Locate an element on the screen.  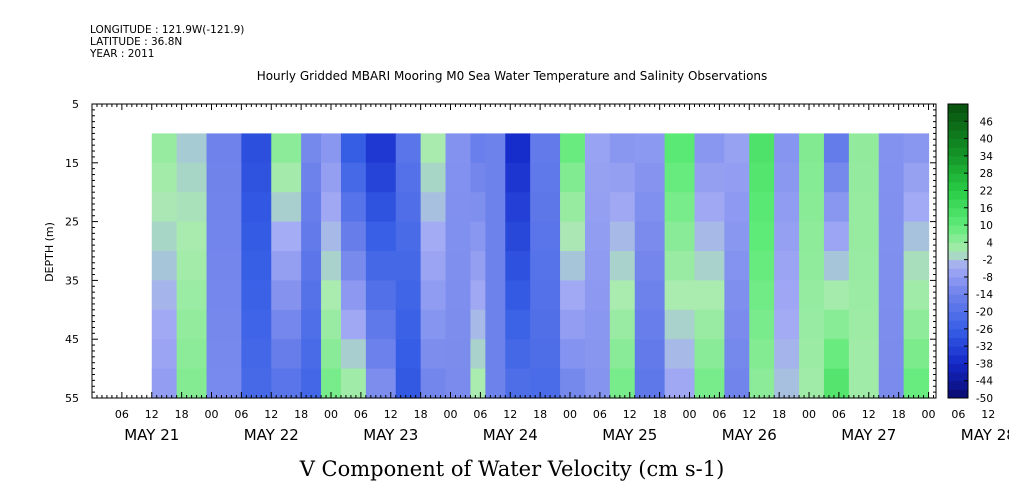
colorbar: 46 40 34 28 22 16 10 4 -2 -8 -14 -20 -26 -32 -38 -44 -50 is located at coordinates (970, 254).